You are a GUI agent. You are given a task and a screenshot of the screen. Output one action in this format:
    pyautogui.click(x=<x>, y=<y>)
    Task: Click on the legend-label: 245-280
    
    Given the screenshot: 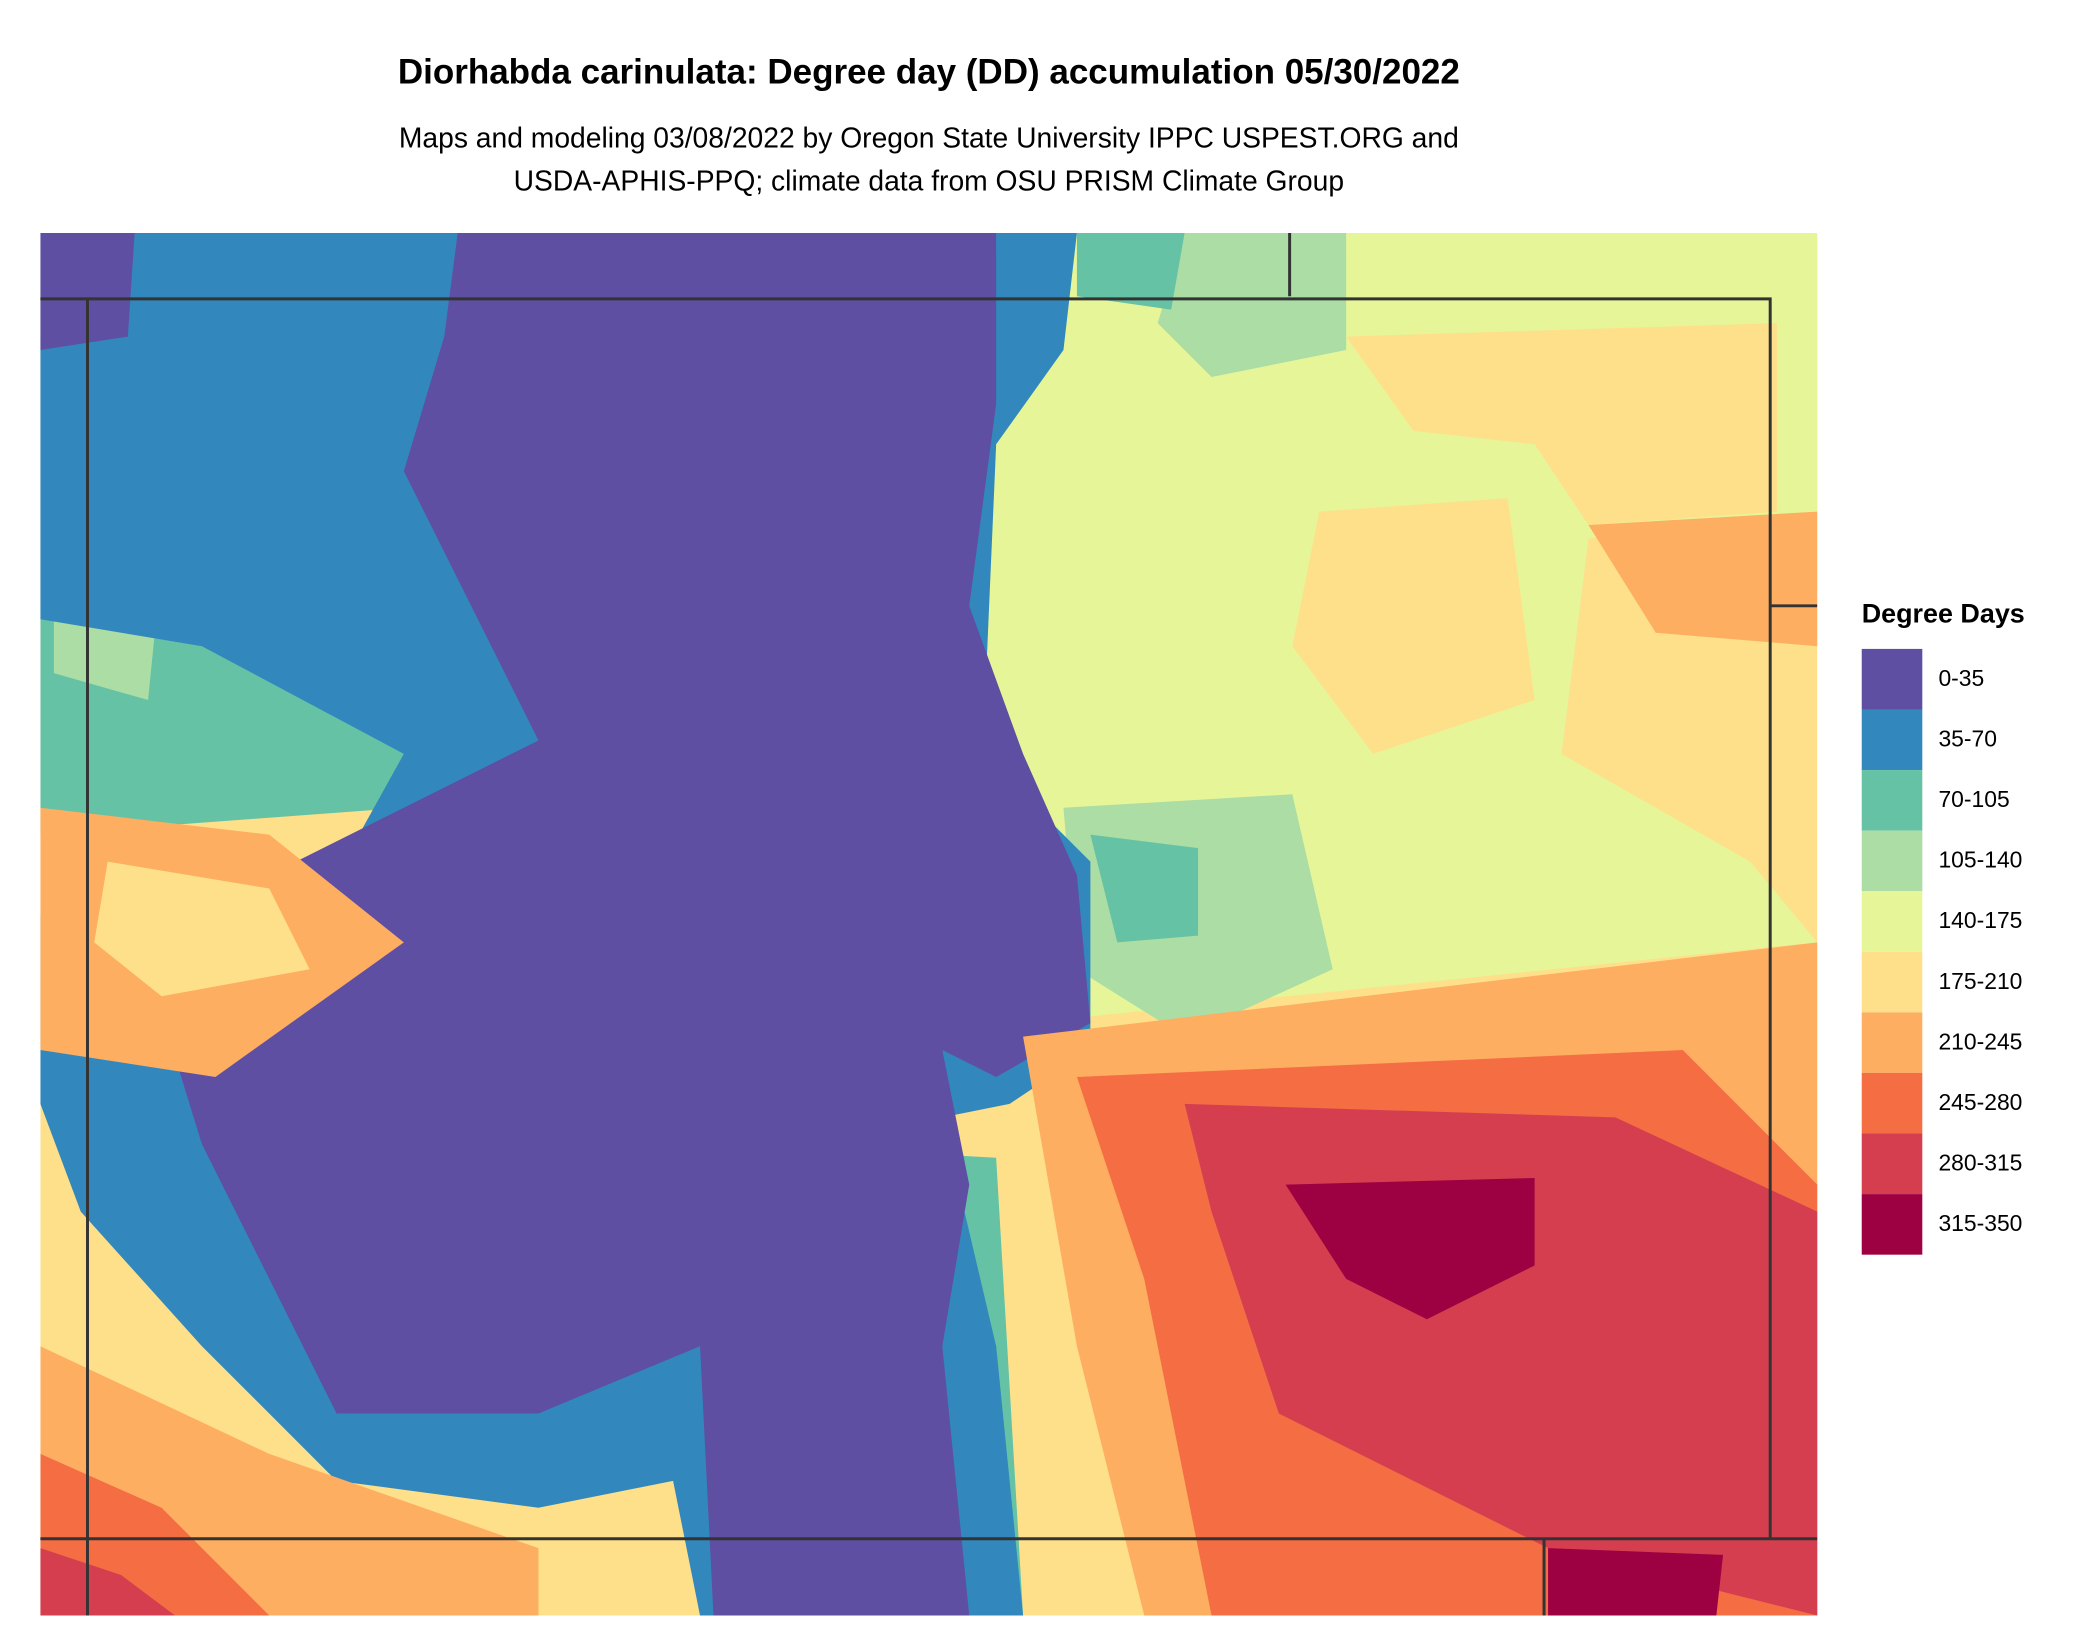 What is the action you would take?
    pyautogui.click(x=1980, y=1102)
    